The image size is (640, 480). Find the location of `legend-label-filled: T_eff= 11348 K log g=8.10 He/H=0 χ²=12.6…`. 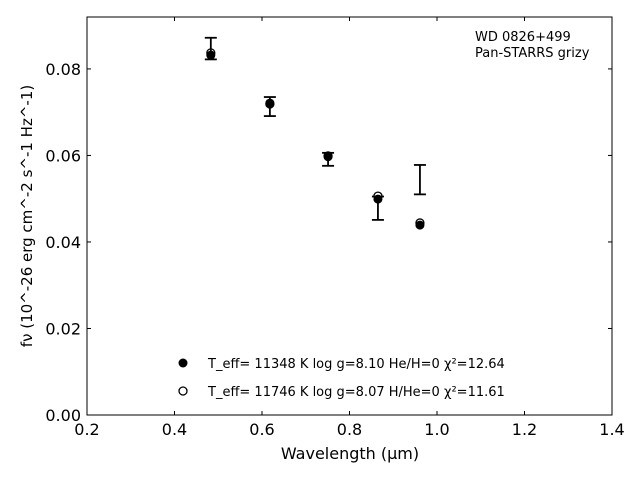

legend-label-filled: T_eff= 11348 K log g=8.10 He/H=0 χ²=12.6… is located at coordinates (356, 364).